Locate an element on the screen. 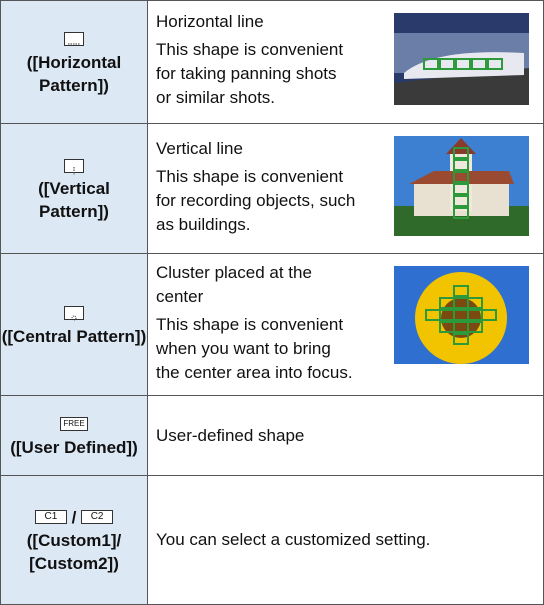 Image resolution: width=544 pixels, height=605 pixels. shape-title: Vertical line is located at coordinates (199, 148).